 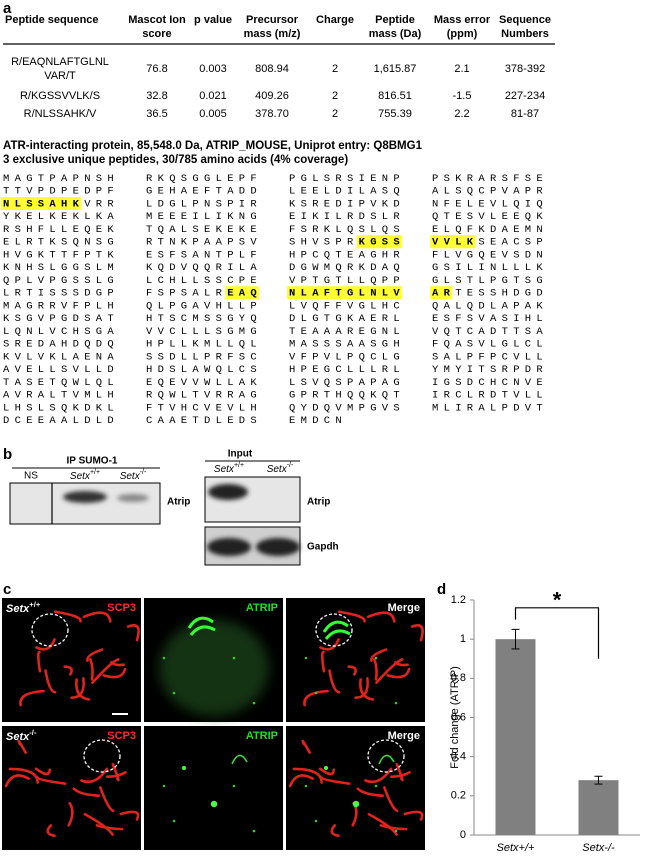 I want to click on peptide-residues: VVLK, so click(x=455, y=243).